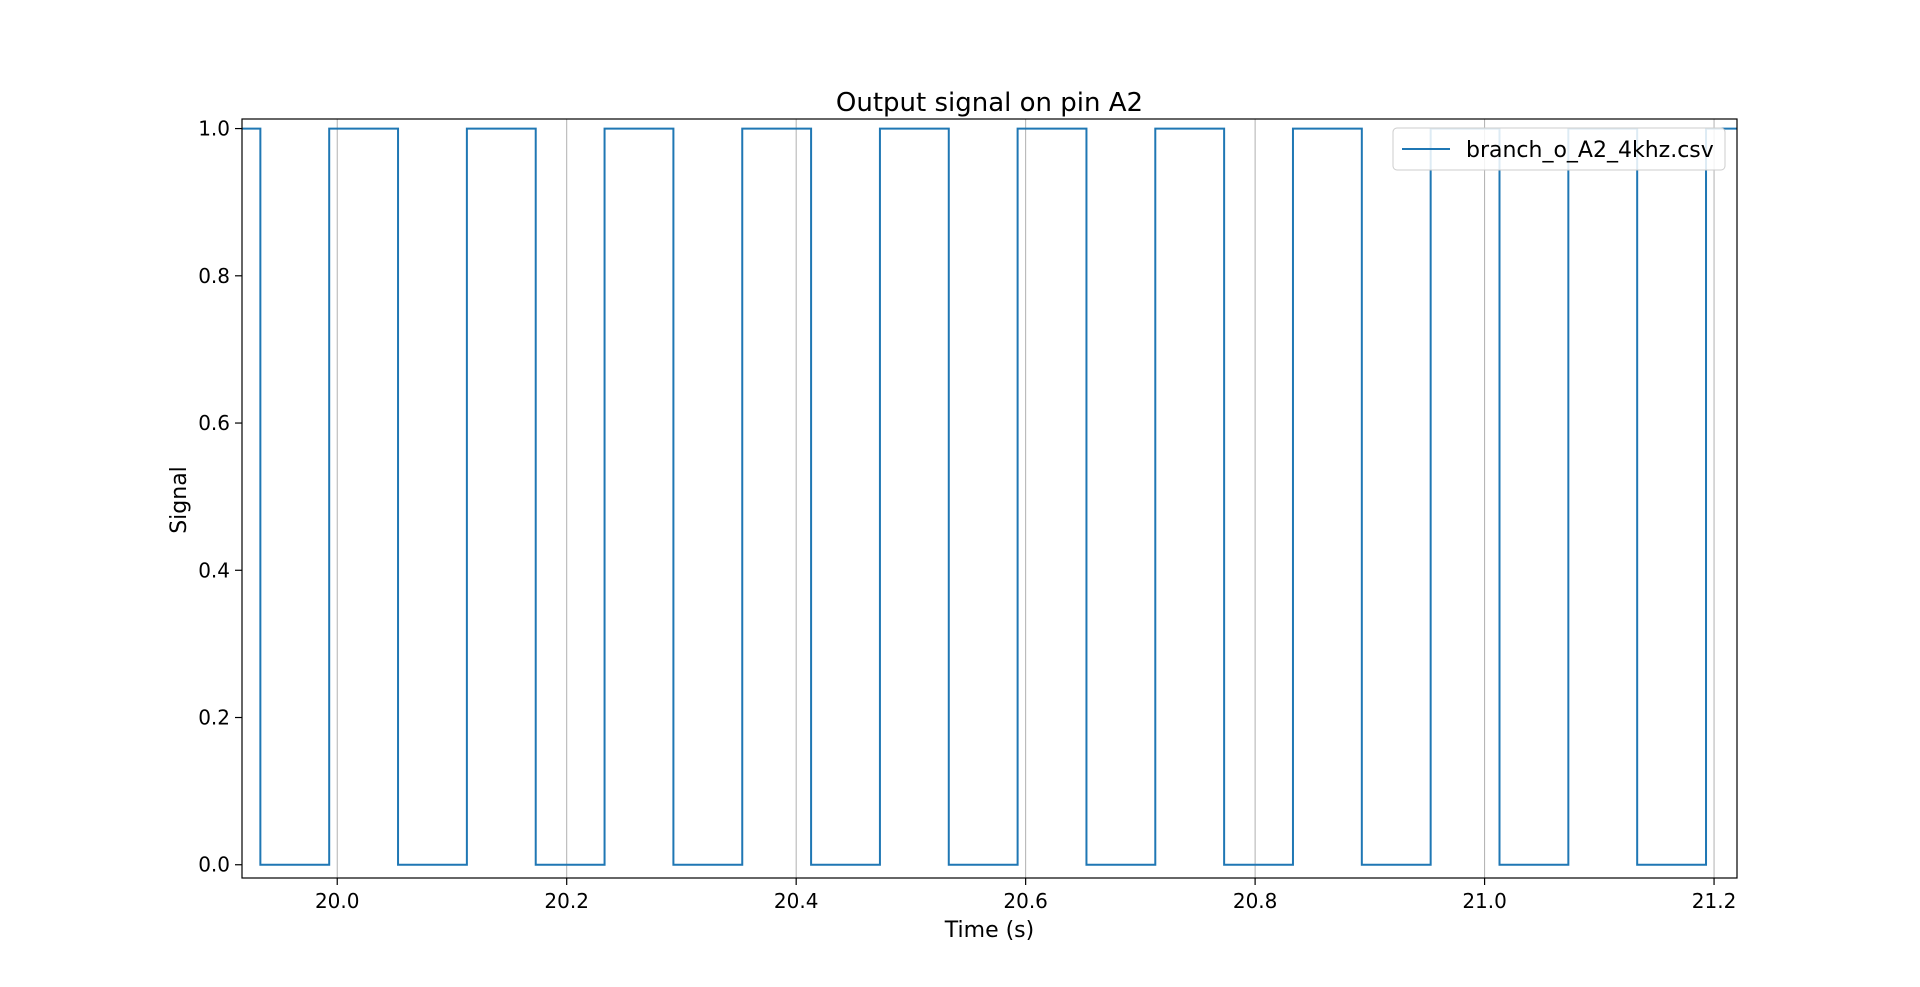 The width and height of the screenshot is (1920, 987). I want to click on legend-box, so click(1559, 149).